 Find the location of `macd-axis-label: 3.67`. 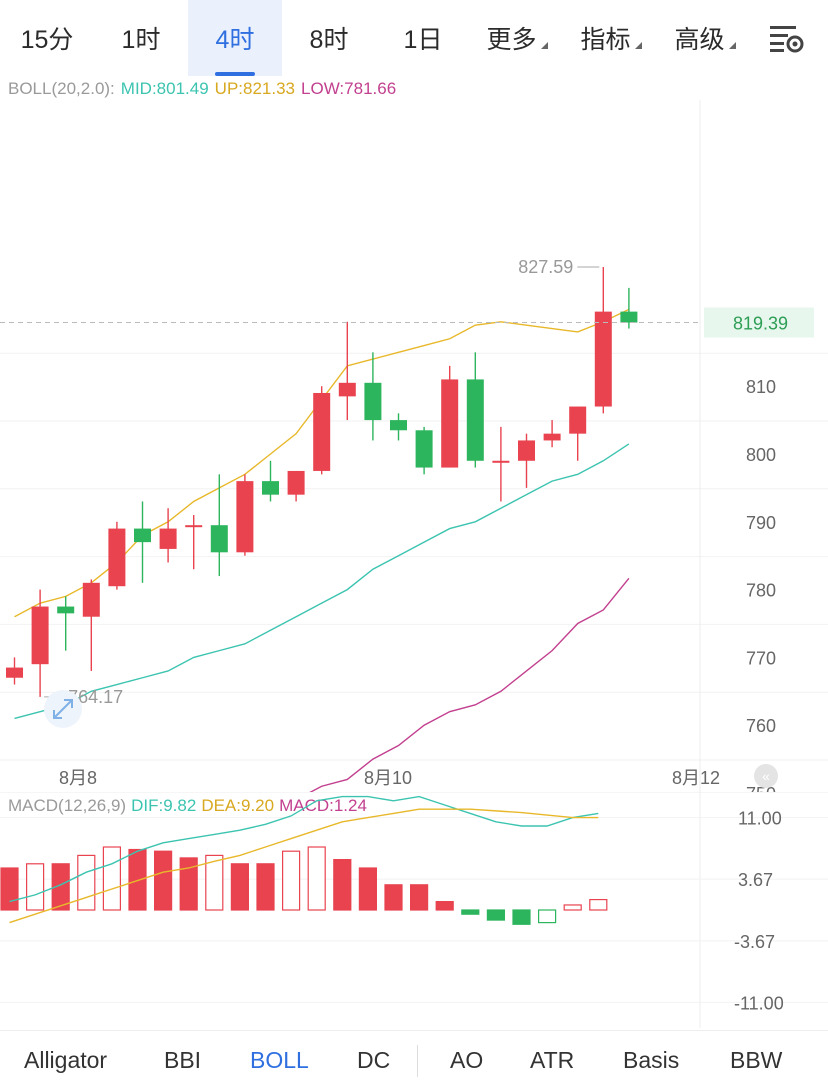

macd-axis-label: 3.67 is located at coordinates (755, 880).